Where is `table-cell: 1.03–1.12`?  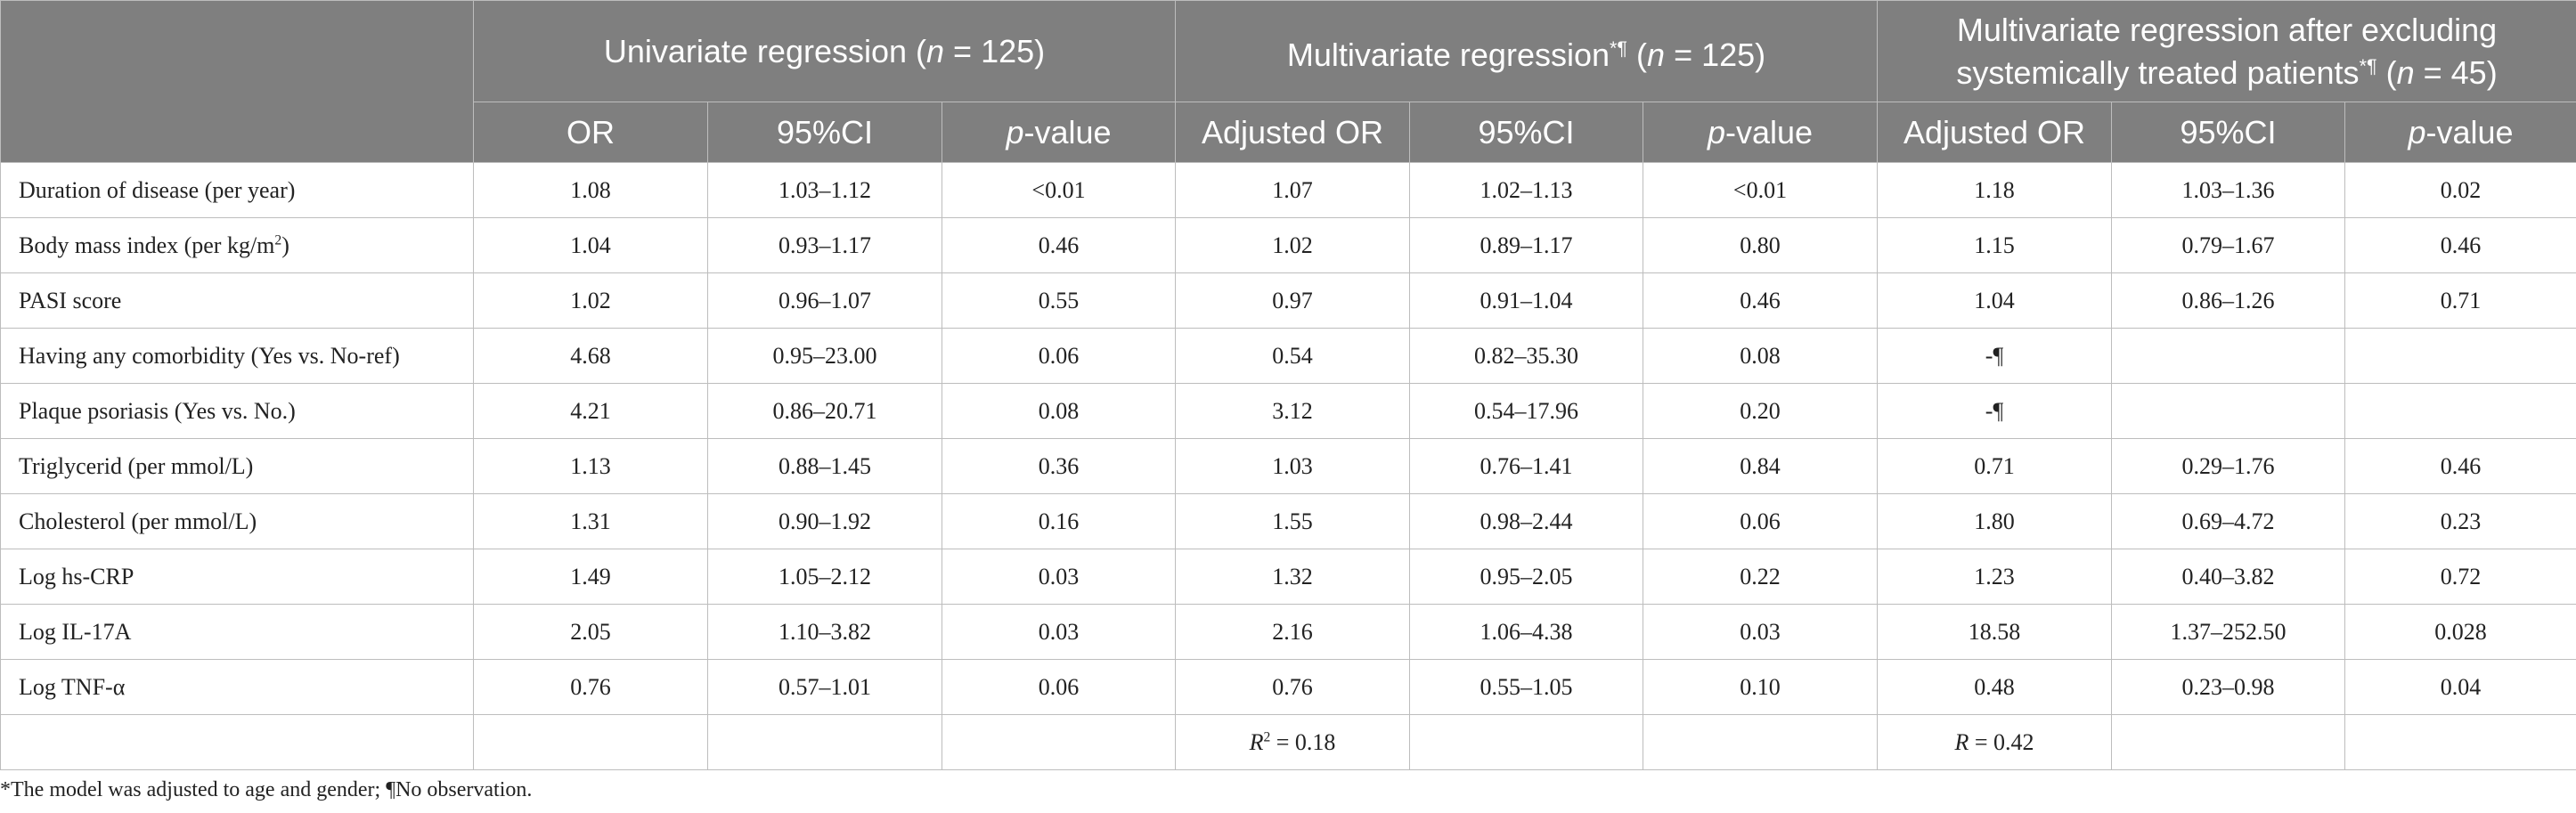 table-cell: 1.03–1.12 is located at coordinates (825, 190).